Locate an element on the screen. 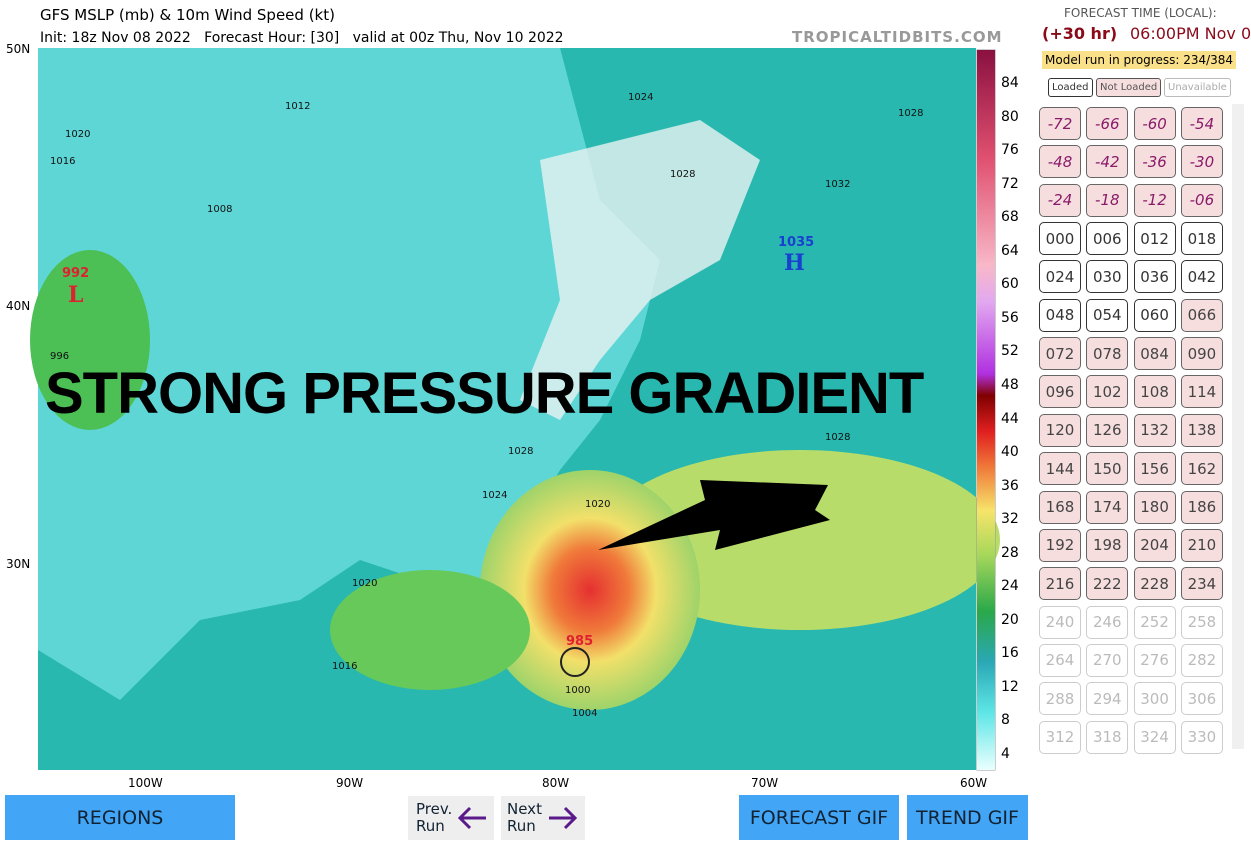 This screenshot has height=846, width=1251. hour-button: 108 is located at coordinates (1154, 392).